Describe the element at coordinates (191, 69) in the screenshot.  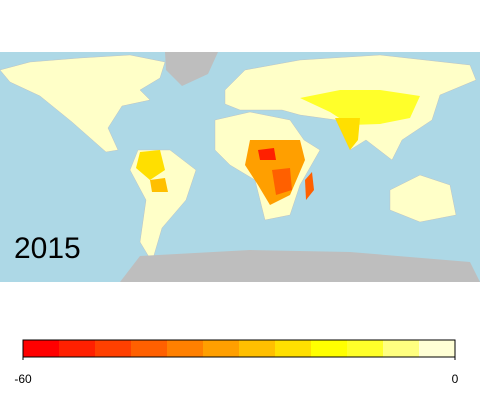
I see `greenland` at that location.